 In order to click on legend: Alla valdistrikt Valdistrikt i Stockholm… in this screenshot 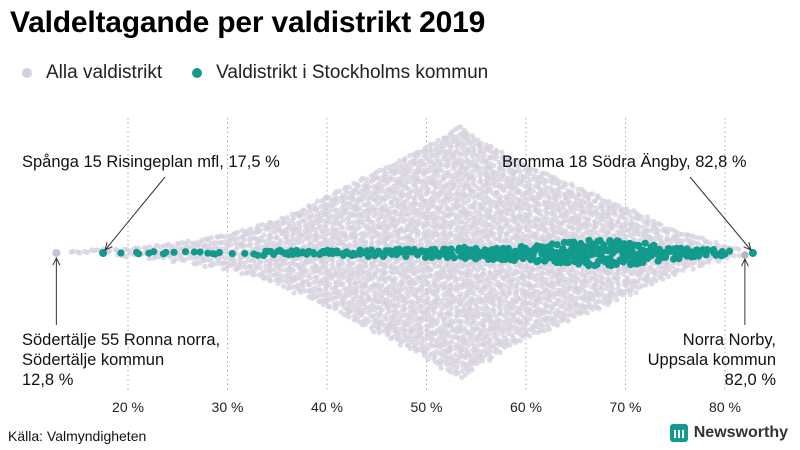, I will do `click(270, 73)`.